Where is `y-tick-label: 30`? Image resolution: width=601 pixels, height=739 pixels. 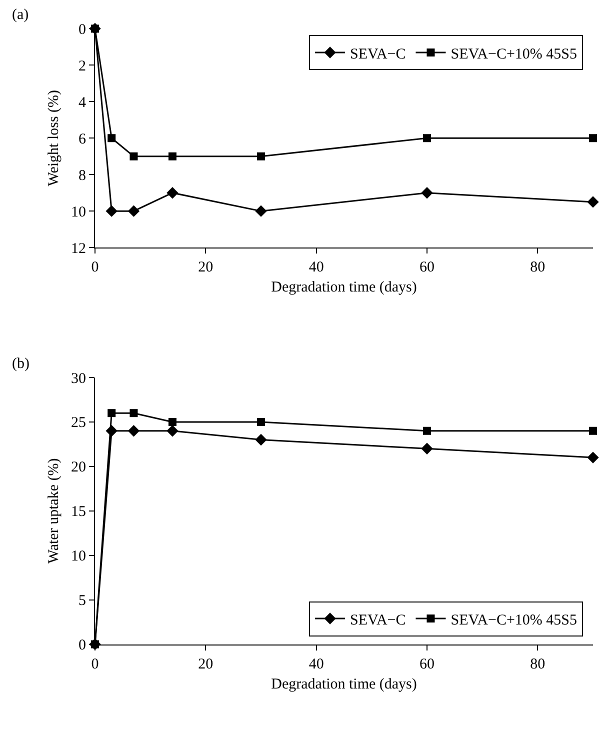
y-tick-label: 30 is located at coordinates (78, 378).